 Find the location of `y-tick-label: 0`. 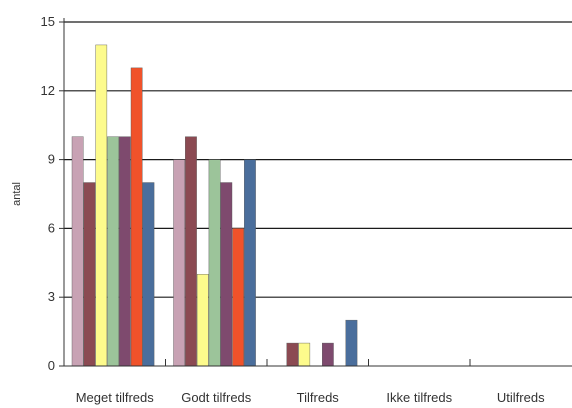

y-tick-label: 0 is located at coordinates (51, 365).